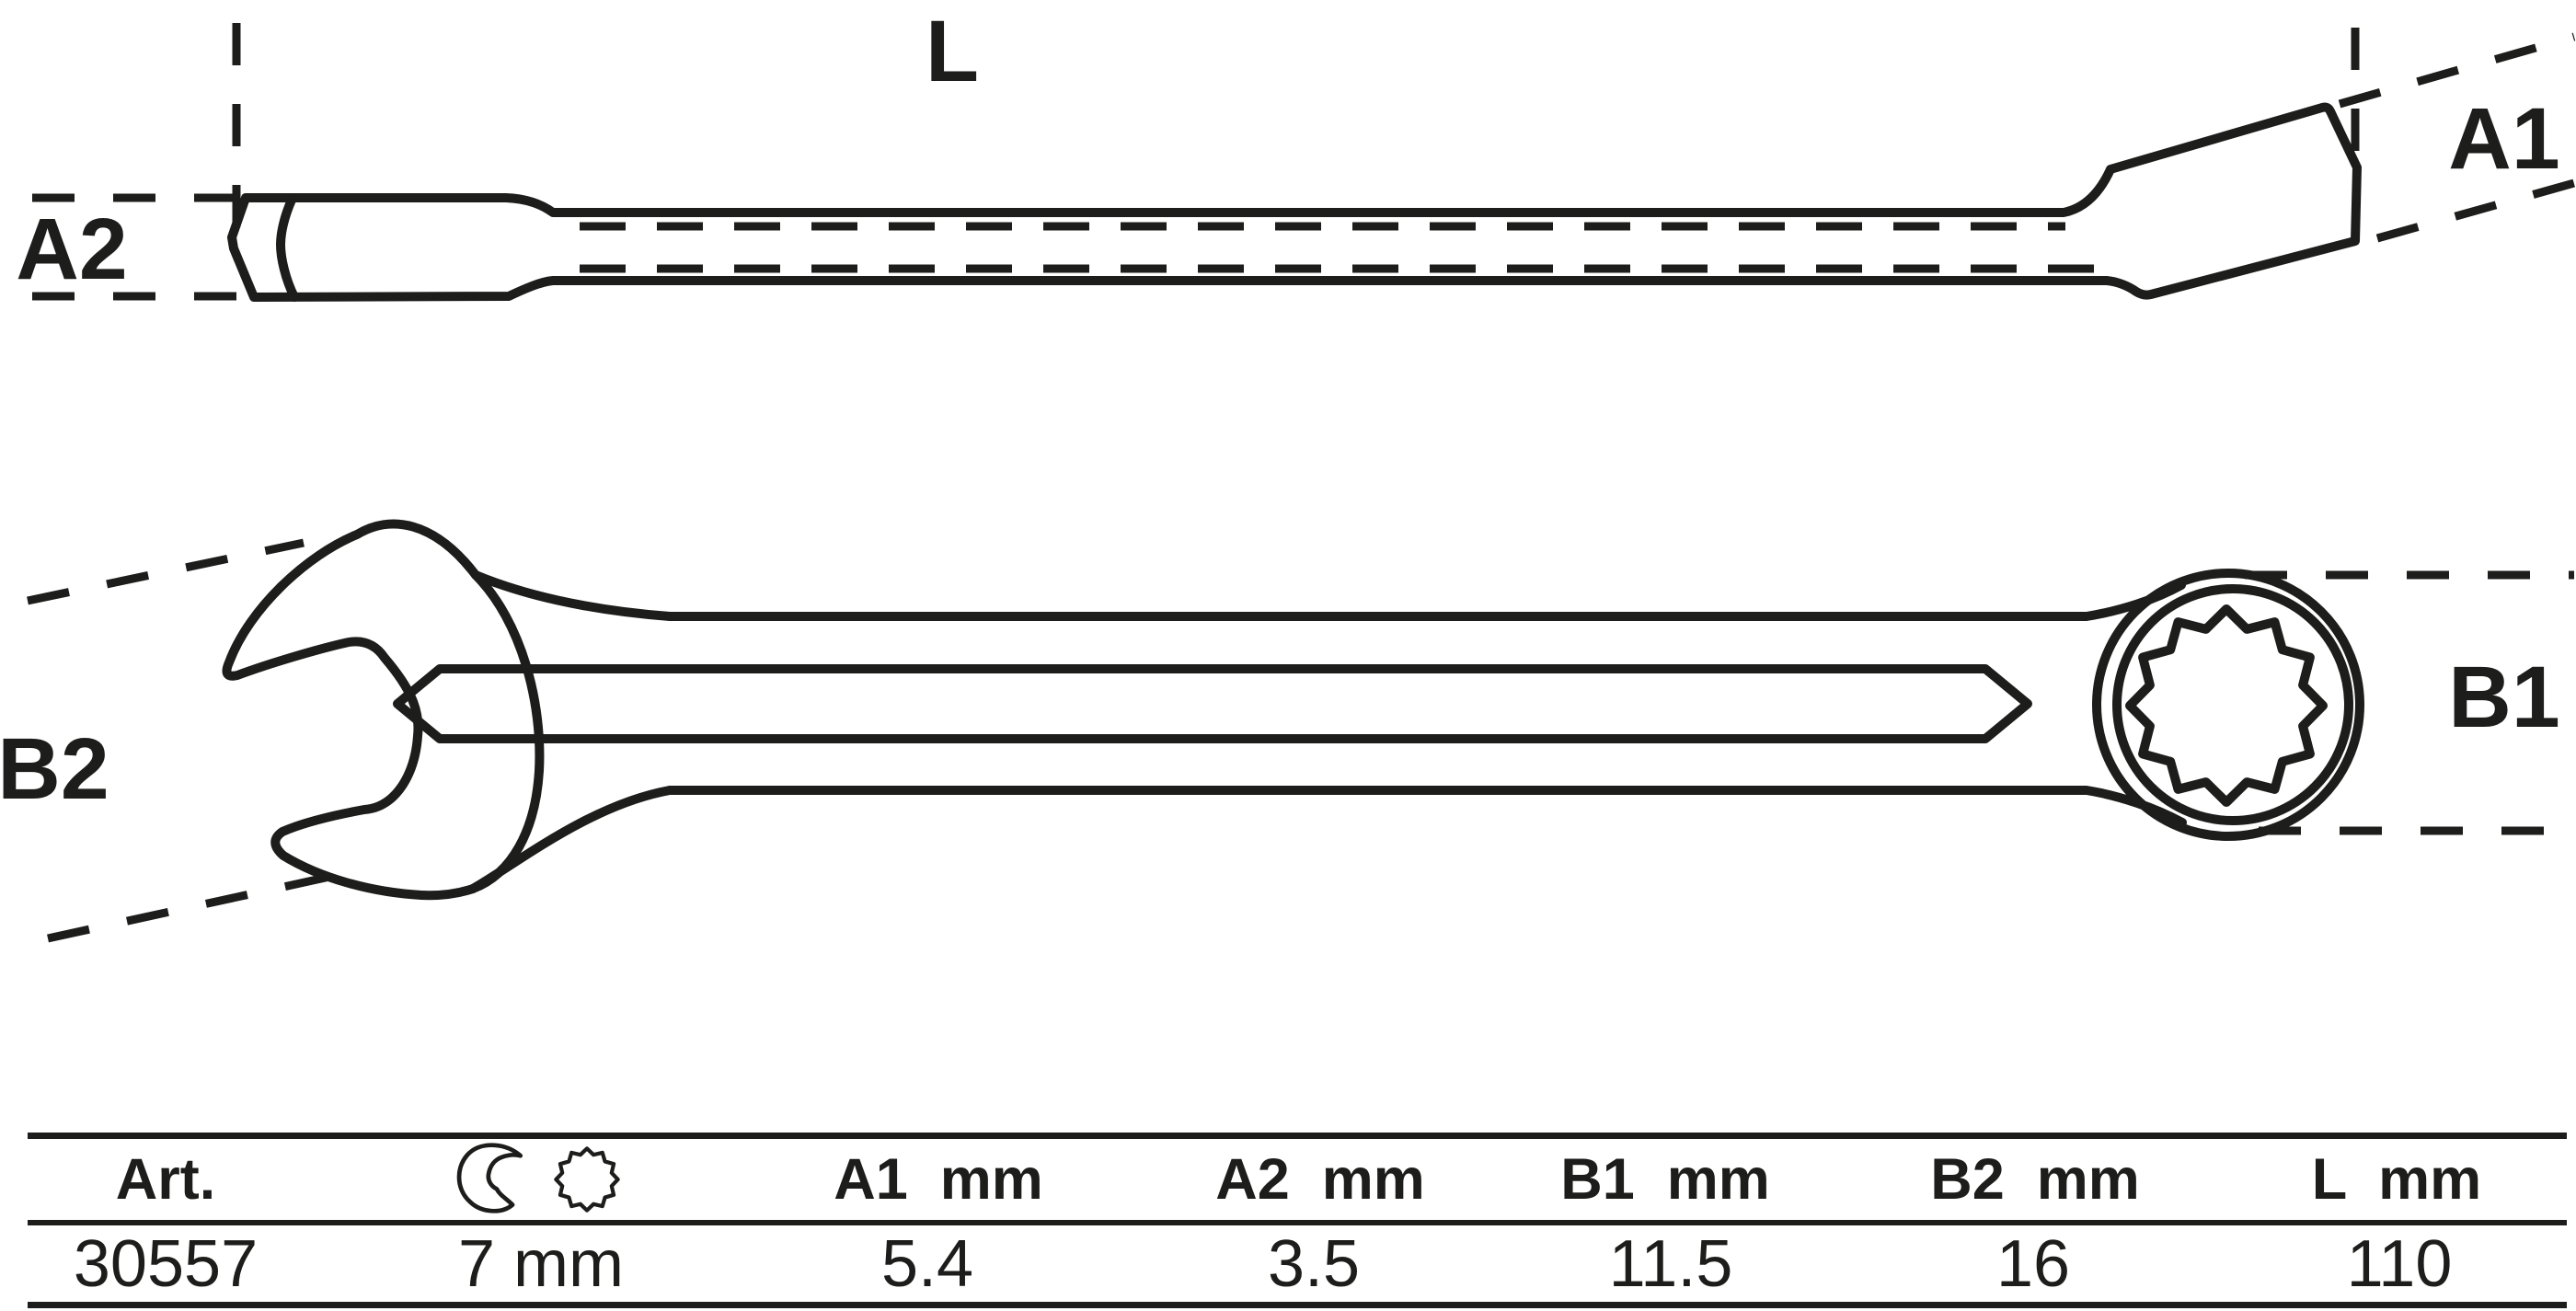 The width and height of the screenshot is (2576, 1311). I want to click on open-end-wrench-icon, so click(490, 1178).